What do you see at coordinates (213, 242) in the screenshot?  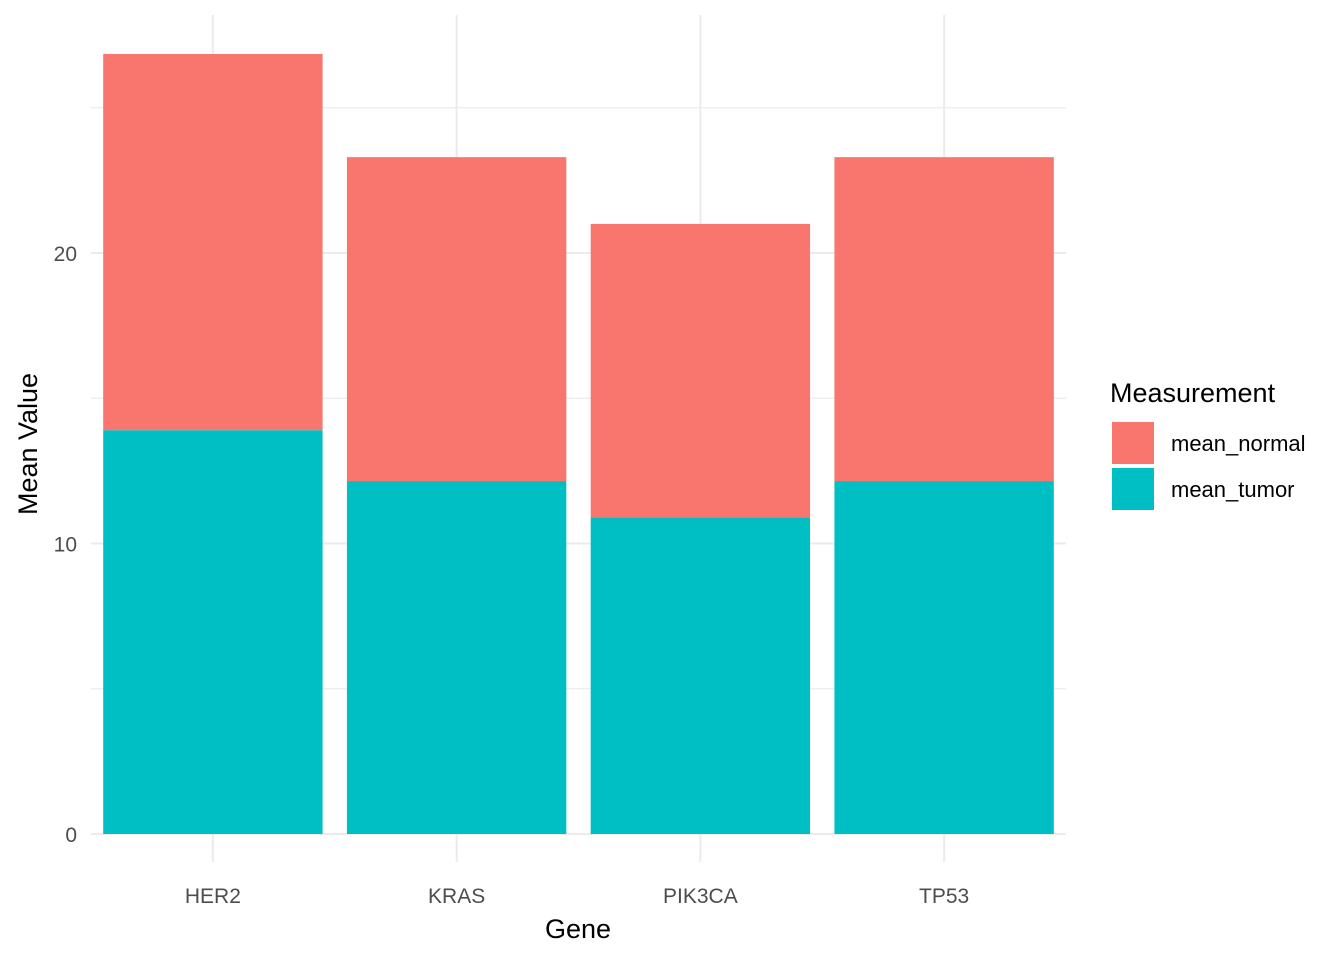 I see `bar-her2-mean-normal` at bounding box center [213, 242].